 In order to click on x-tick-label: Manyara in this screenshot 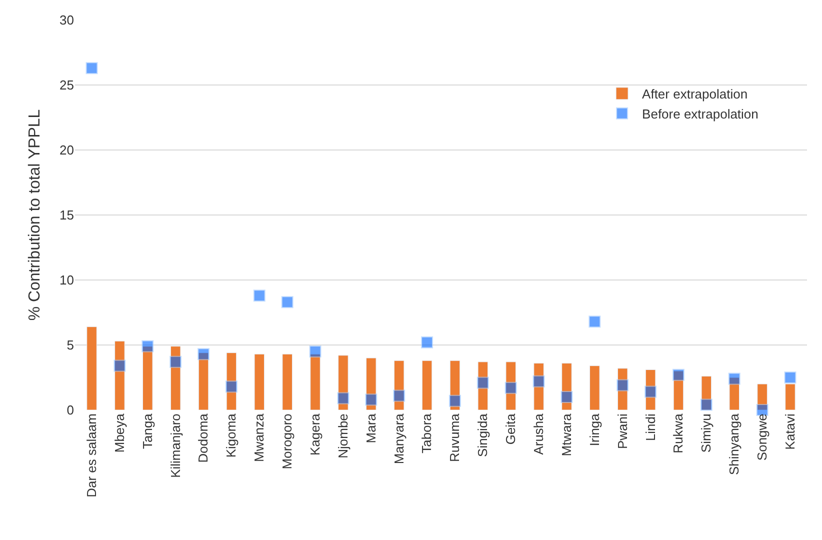, I will do `click(398, 438)`.